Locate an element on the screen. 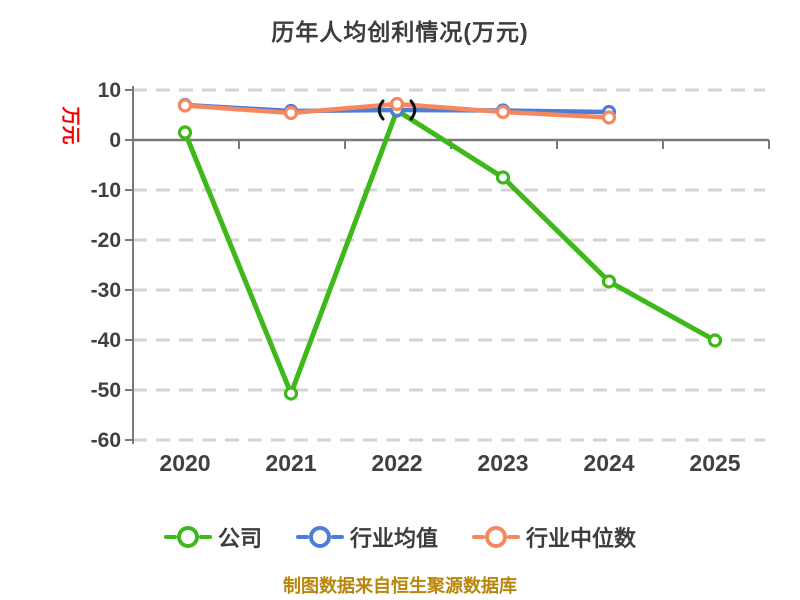 This screenshot has height=600, width=800. y-tick-label: -10 is located at coordinates (106, 190).